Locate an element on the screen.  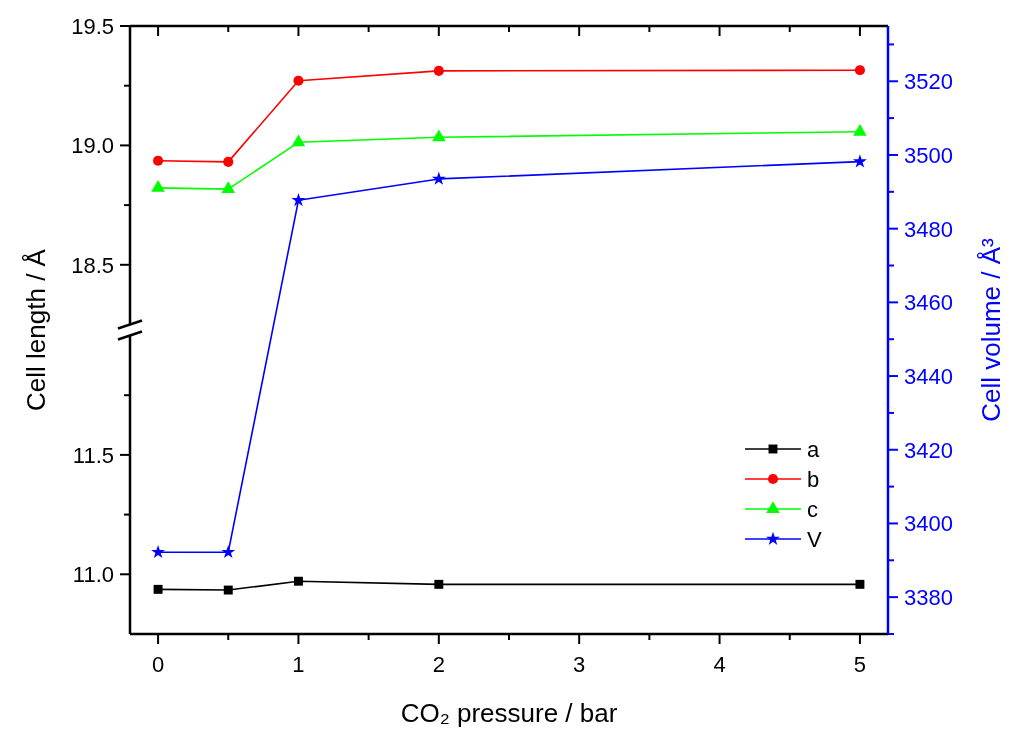
x-tick-label: 3 is located at coordinates (579, 664).